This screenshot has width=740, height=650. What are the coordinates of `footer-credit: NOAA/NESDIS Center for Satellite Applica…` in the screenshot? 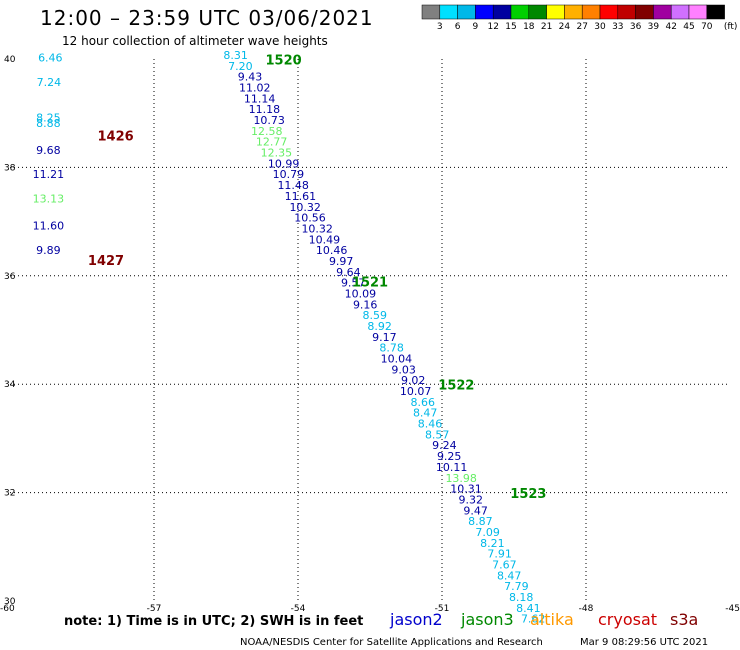 It's located at (391, 642).